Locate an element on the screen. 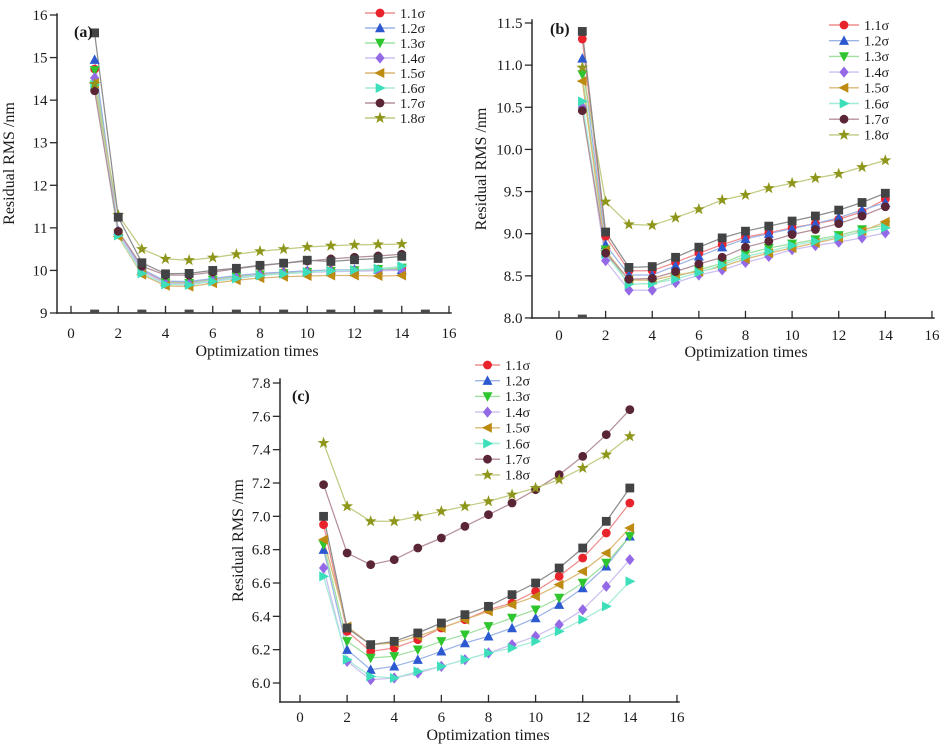 Image resolution: width=944 pixels, height=744 pixels. series-1-8sigma-line is located at coordinates (477, 478).